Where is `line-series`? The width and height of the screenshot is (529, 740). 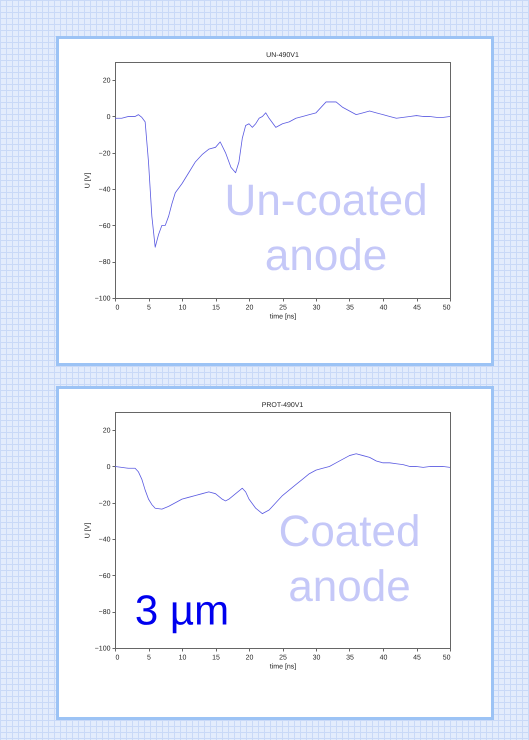 line-series is located at coordinates (282, 483).